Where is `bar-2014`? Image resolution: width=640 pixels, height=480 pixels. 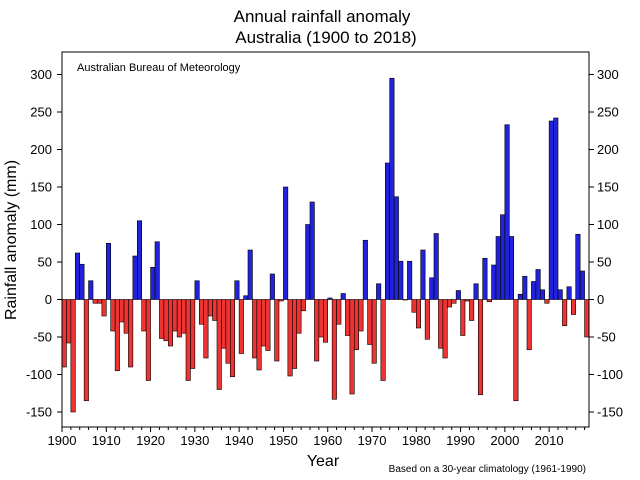 bar-2014 is located at coordinates (569, 293).